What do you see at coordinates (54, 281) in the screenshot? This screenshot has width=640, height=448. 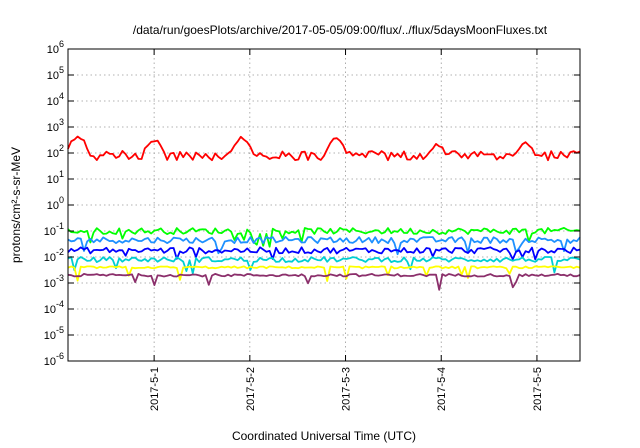 I see `y-tick-label: 10⁻³` at bounding box center [54, 281].